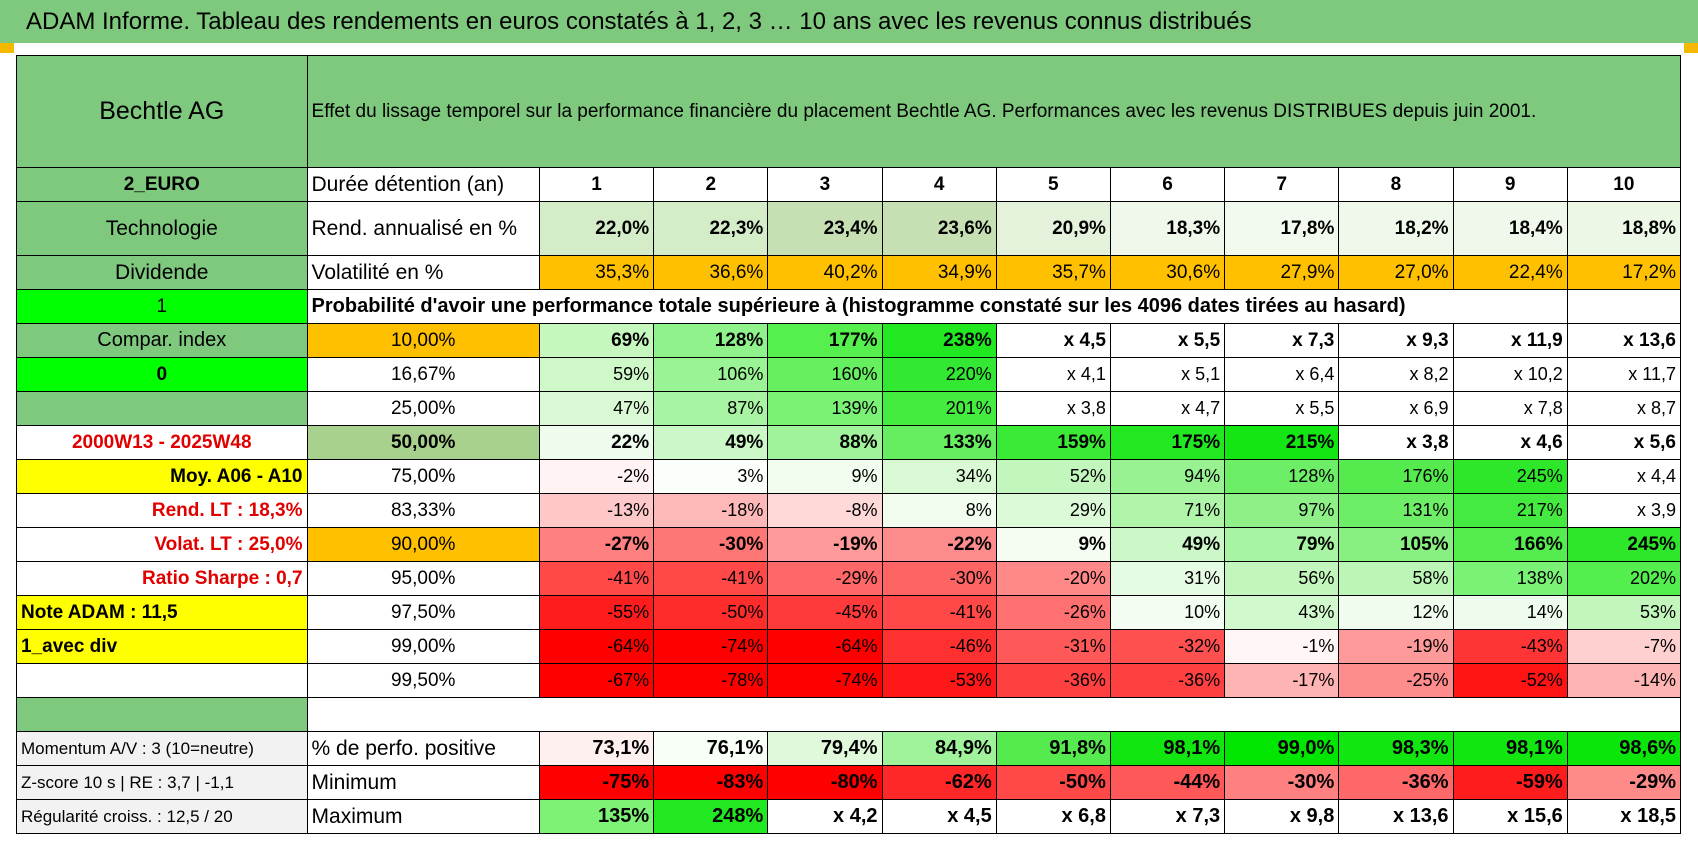 The image size is (1698, 848). What do you see at coordinates (1053, 272) in the screenshot?
I see `vol-value: 35,7%` at bounding box center [1053, 272].